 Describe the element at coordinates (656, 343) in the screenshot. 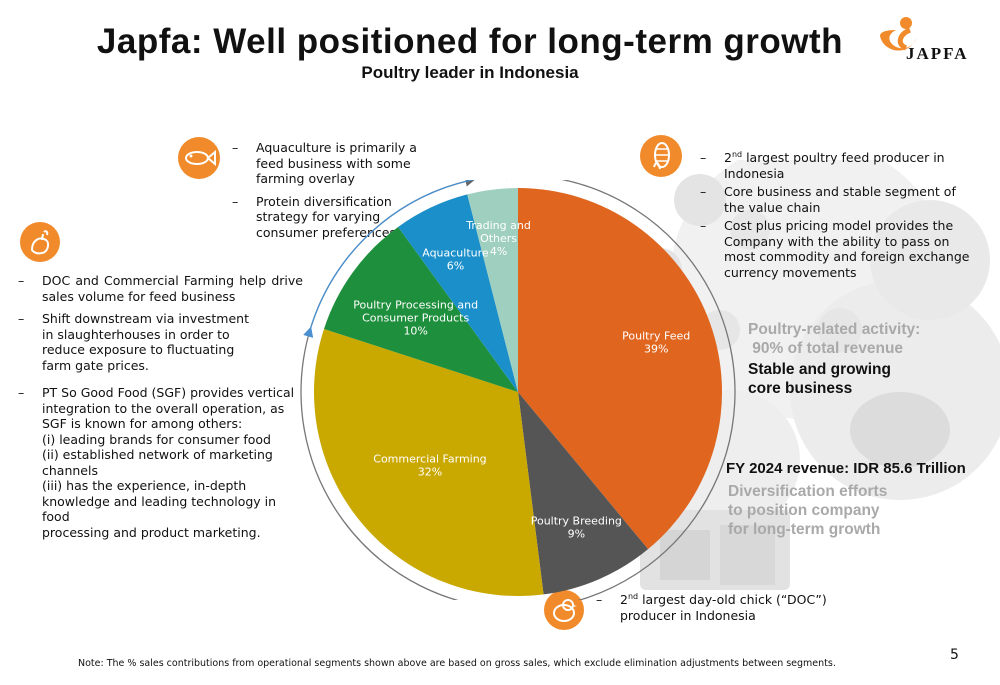

I see `pie-label-poultry-feed: Poultry Feed 39%` at that location.